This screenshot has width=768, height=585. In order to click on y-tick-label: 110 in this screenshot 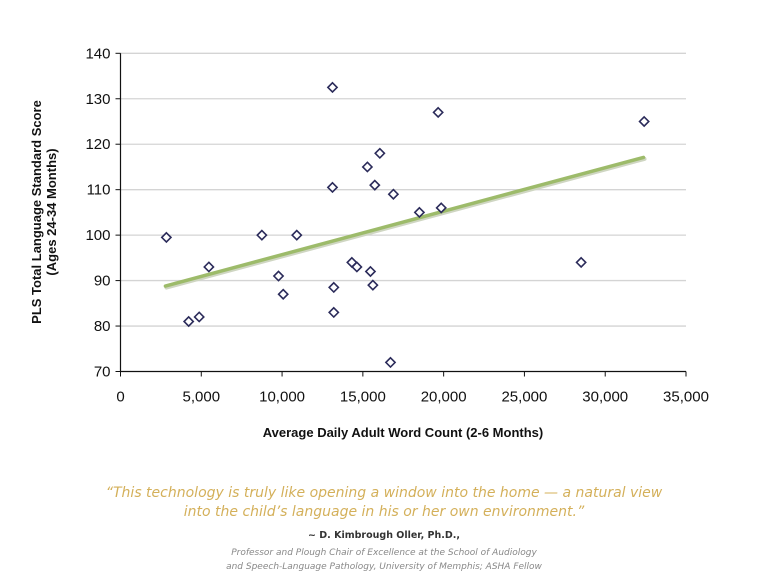, I will do `click(99, 190)`.